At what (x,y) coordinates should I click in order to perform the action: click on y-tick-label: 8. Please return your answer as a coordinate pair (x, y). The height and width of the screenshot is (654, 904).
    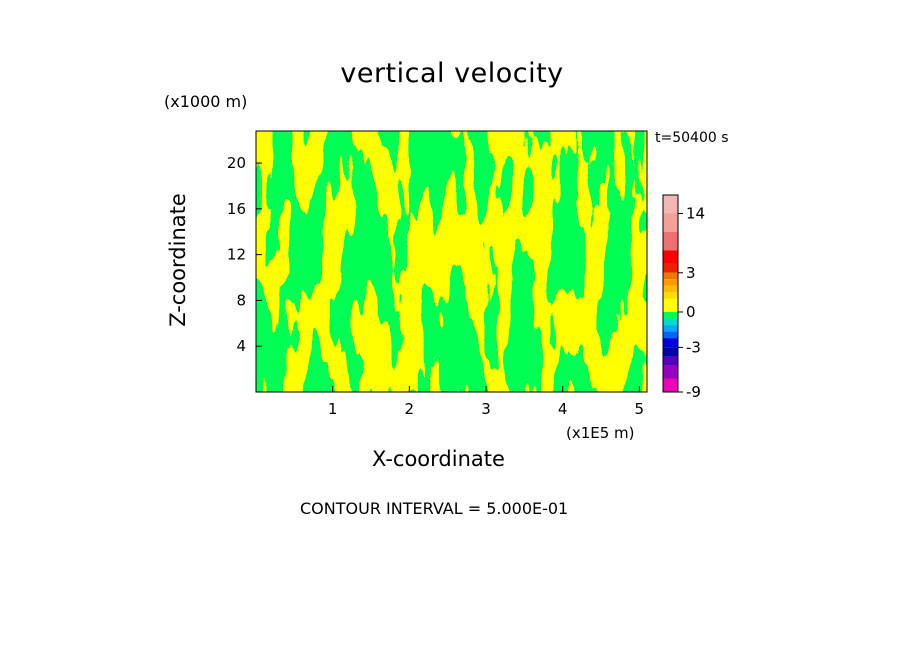
    Looking at the image, I should click on (241, 300).